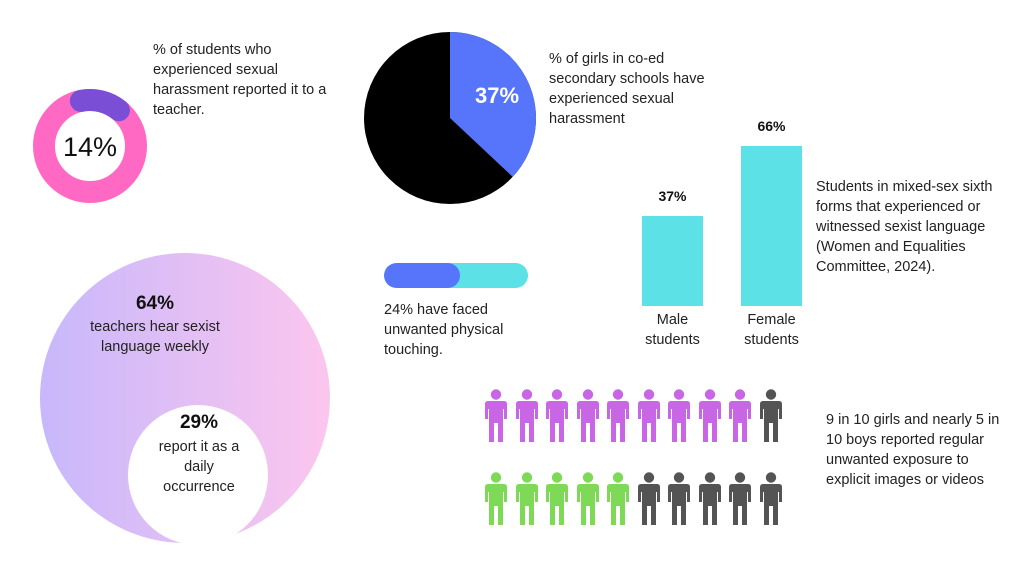 This screenshot has width=1024, height=576. What do you see at coordinates (771, 330) in the screenshot?
I see `bar-category-female: Female students` at bounding box center [771, 330].